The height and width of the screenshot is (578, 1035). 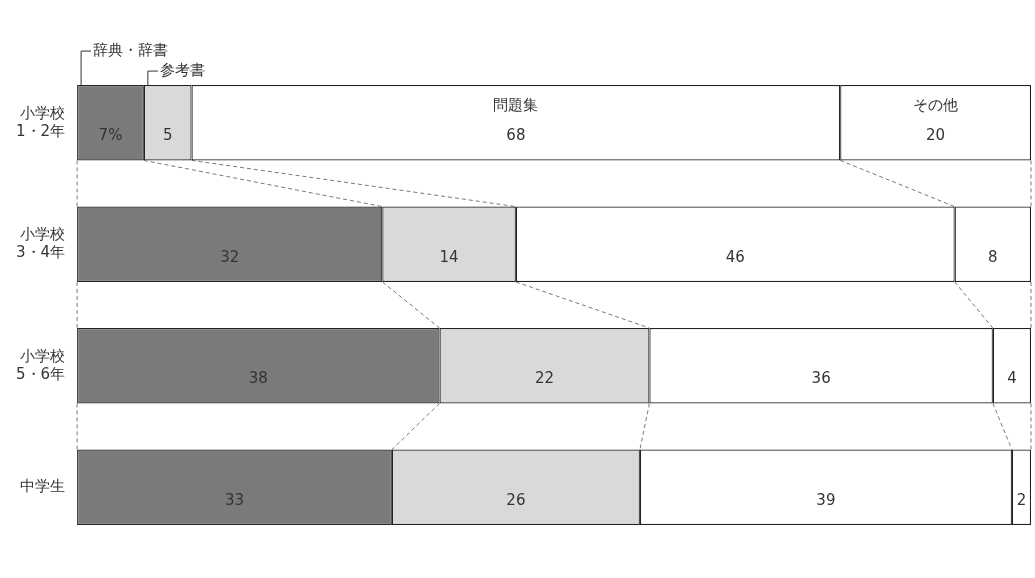 What do you see at coordinates (516, 135) in the screenshot?
I see `data-label: 68` at bounding box center [516, 135].